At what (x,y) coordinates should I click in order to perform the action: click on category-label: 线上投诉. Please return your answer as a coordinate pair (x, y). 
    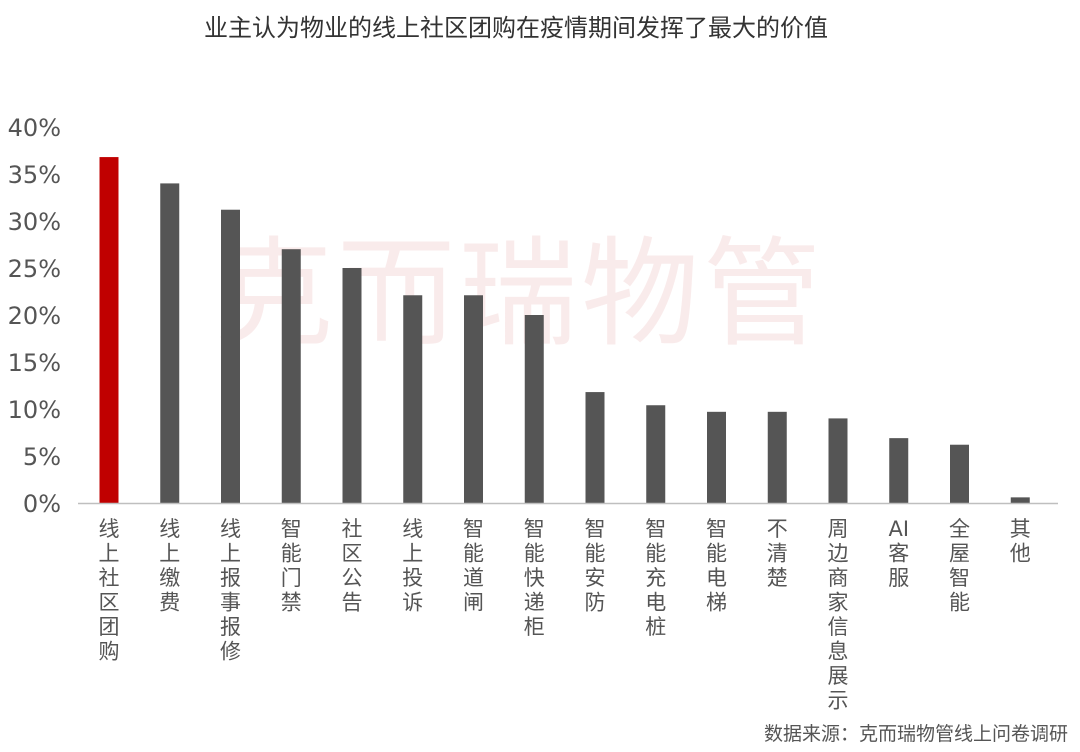
    Looking at the image, I should click on (412, 566).